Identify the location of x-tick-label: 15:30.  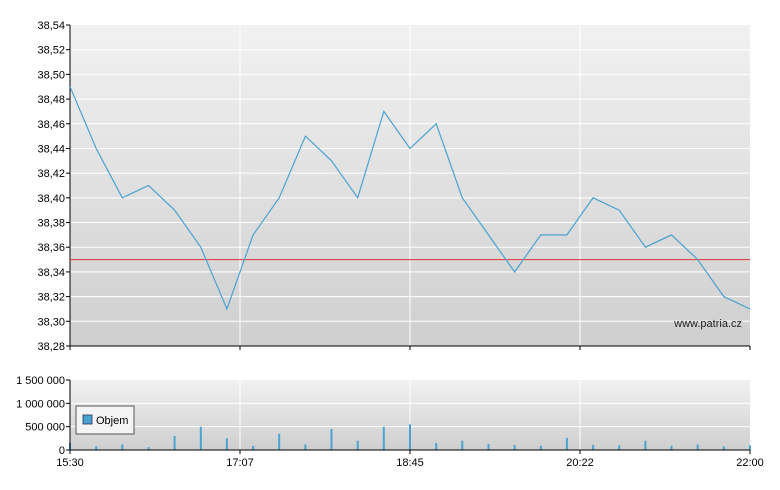
(70, 463).